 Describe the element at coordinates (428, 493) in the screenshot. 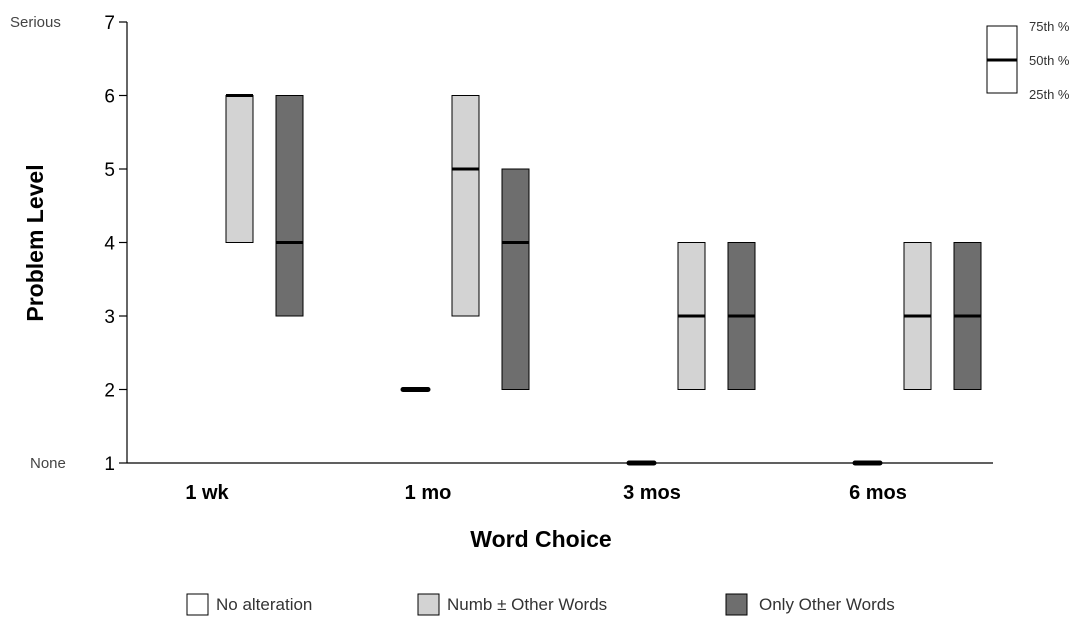

I see `x-category-label-1-mo: 1 mo` at that location.